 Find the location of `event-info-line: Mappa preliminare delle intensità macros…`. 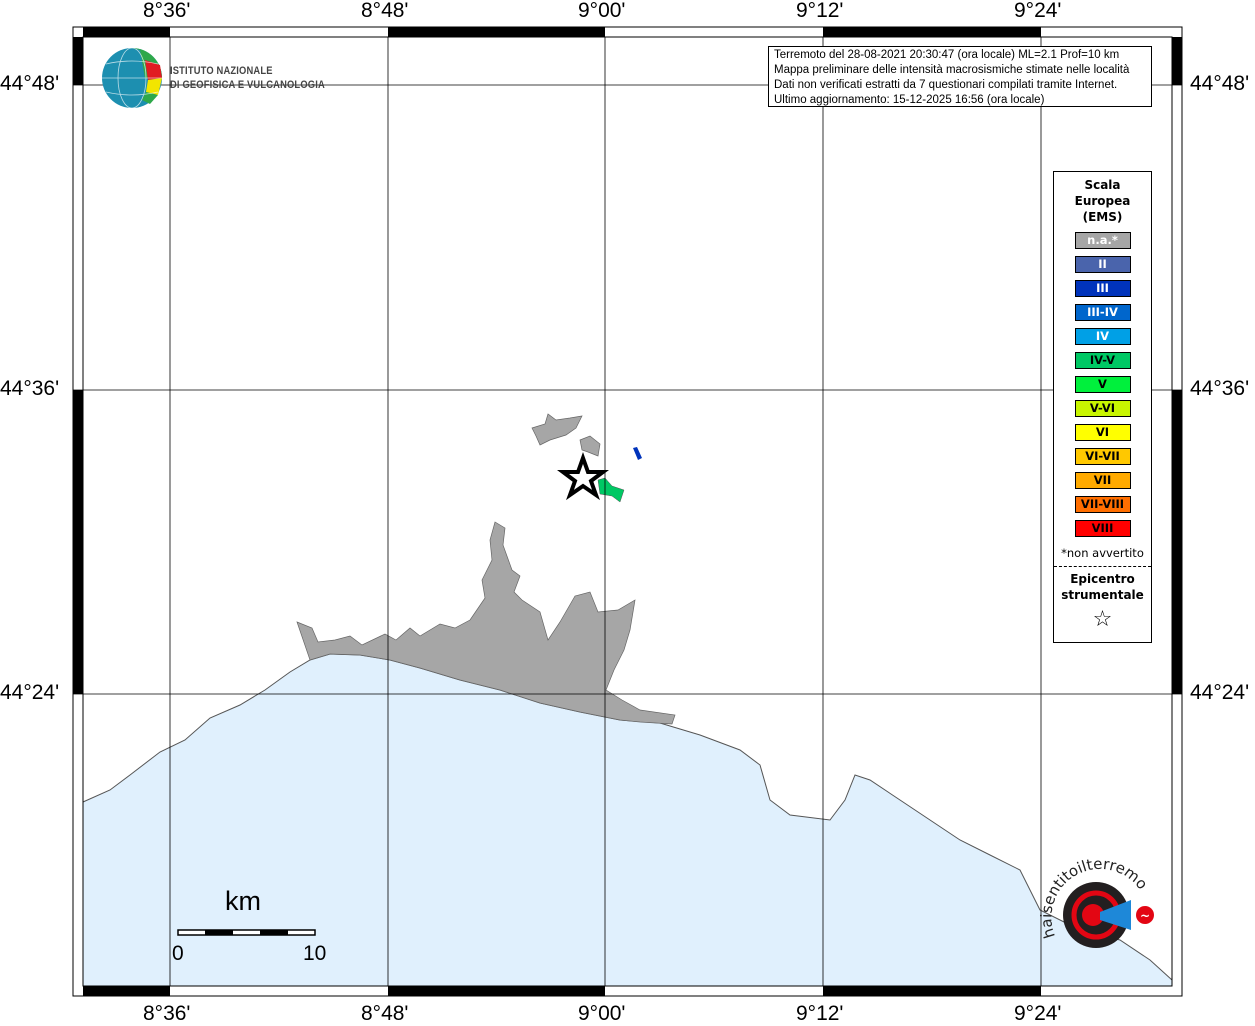

event-info-line: Mappa preliminare delle intensità macros… is located at coordinates (952, 70).